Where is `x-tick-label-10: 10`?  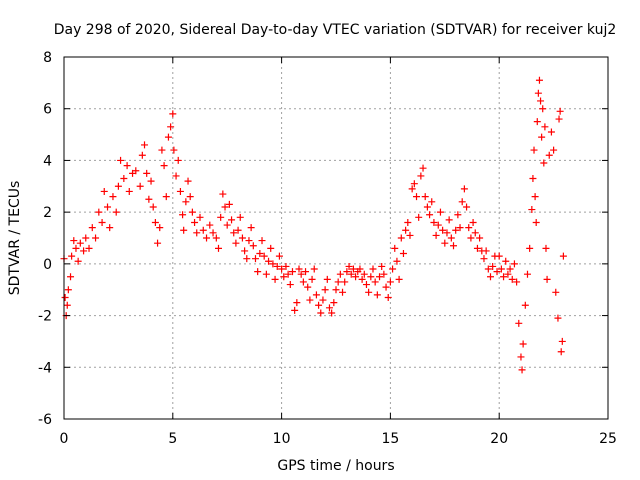
x-tick-label-10: 10 is located at coordinates (282, 439).